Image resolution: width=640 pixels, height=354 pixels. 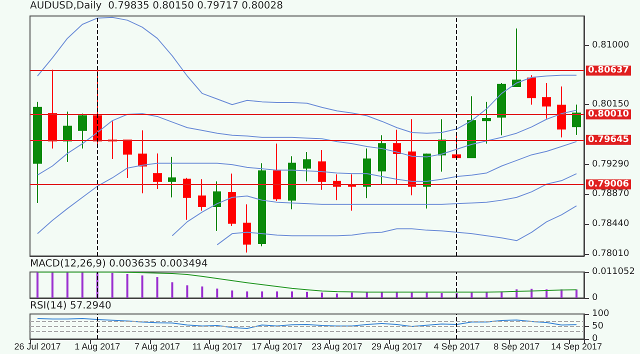 I want to click on y-tick-label: 0.79290, so click(x=611, y=165).